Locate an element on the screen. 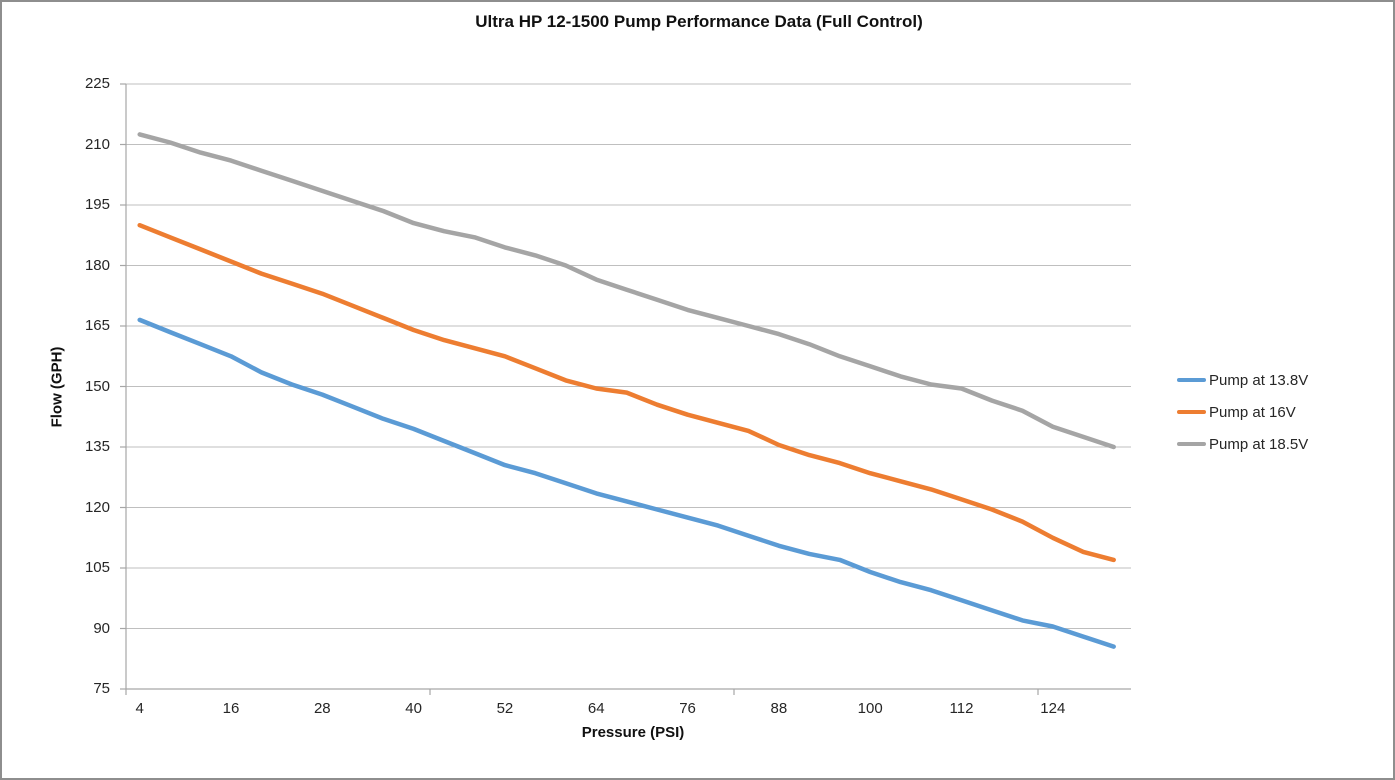 The height and width of the screenshot is (780, 1395). y-tick-label: 75 is located at coordinates (101, 688).